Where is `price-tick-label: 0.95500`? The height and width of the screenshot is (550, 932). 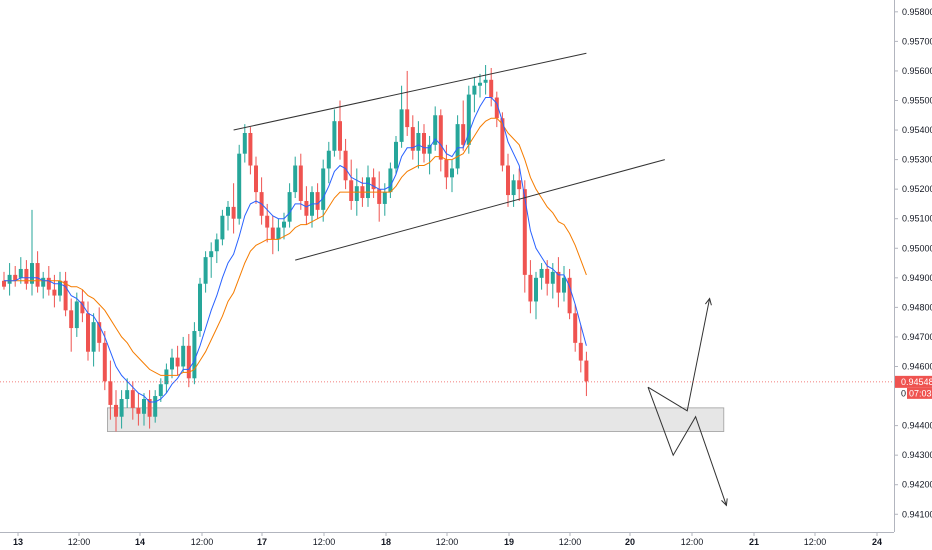
price-tick-label: 0.95500 is located at coordinates (917, 100).